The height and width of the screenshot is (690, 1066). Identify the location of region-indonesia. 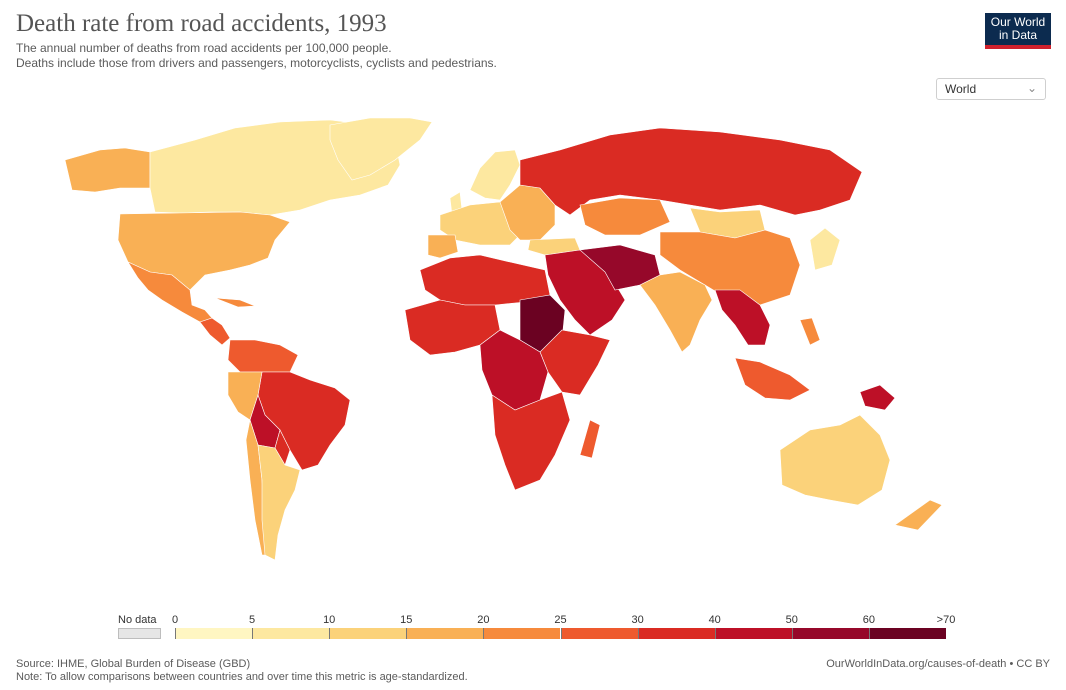
(772, 379).